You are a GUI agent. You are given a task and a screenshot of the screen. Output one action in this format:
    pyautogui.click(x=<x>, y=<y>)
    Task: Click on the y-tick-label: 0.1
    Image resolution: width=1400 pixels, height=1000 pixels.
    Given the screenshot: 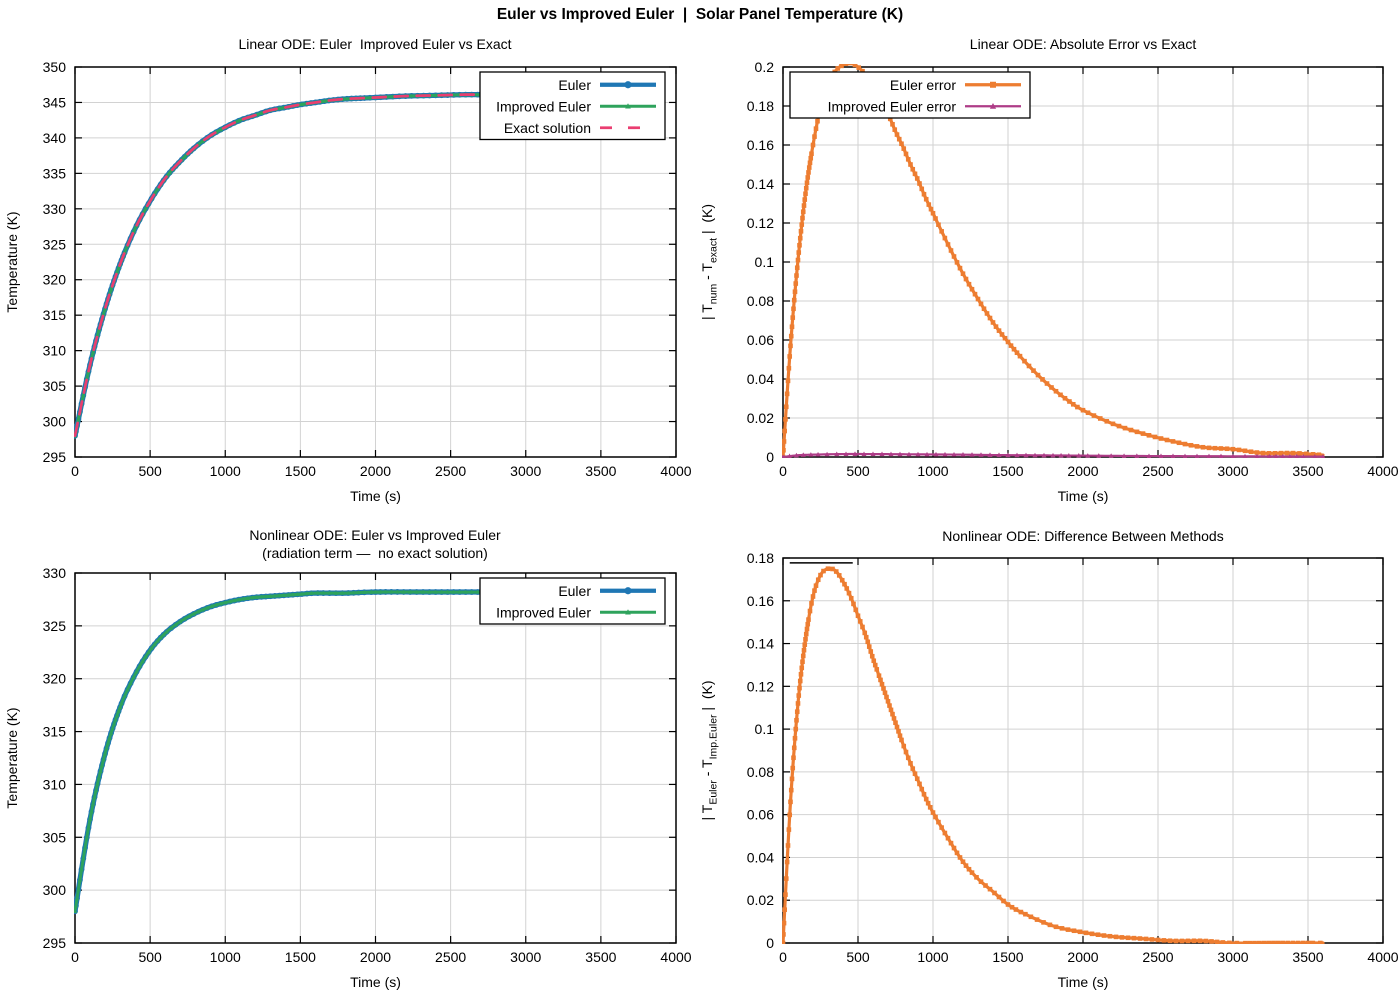 What is the action you would take?
    pyautogui.click(x=765, y=262)
    